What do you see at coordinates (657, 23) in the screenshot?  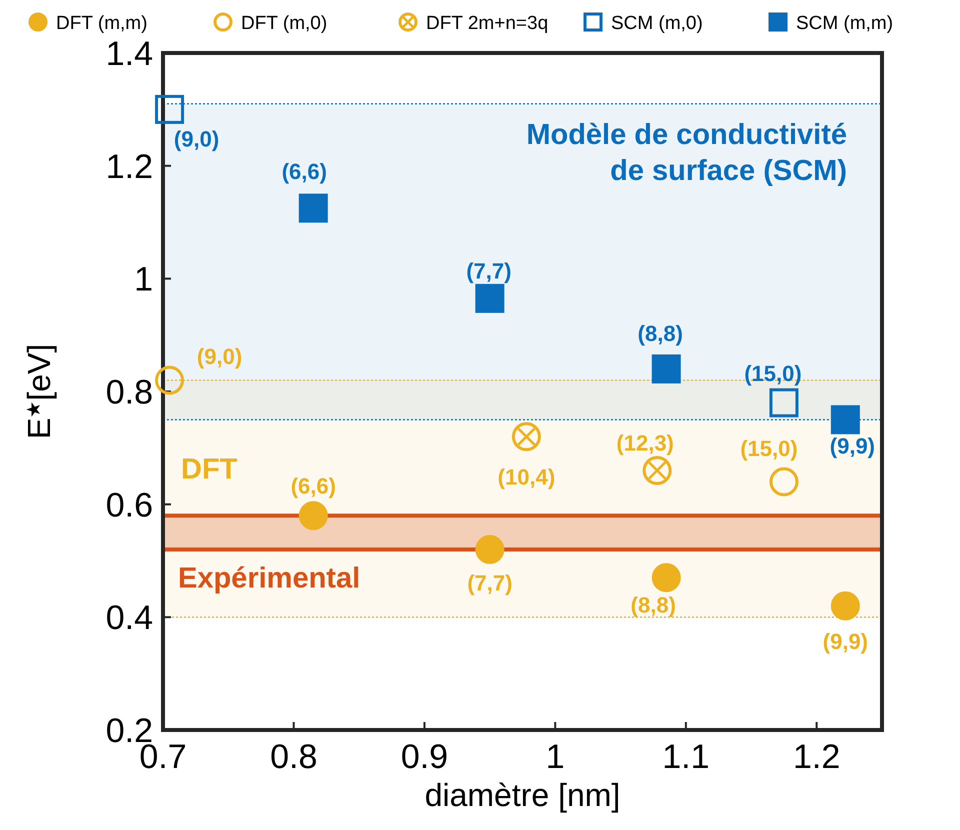 I see `legend-label: SCM (m,0)` at bounding box center [657, 23].